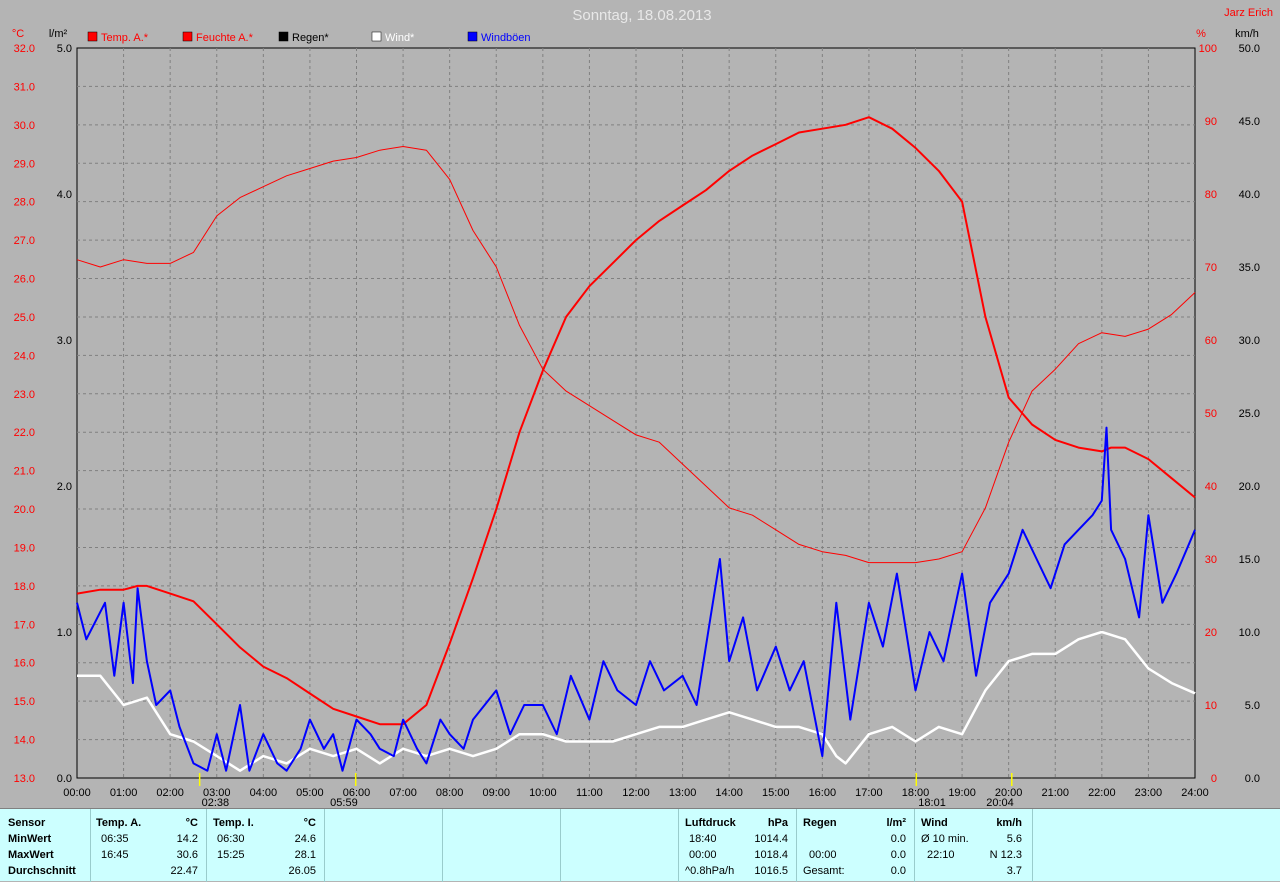  What do you see at coordinates (27, 823) in the screenshot?
I see `stats-header-sensor: Sensor` at bounding box center [27, 823].